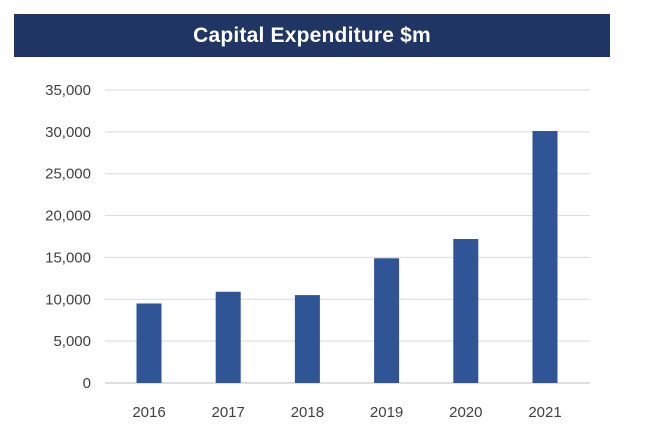 The width and height of the screenshot is (652, 440). Describe the element at coordinates (68, 174) in the screenshot. I see `y-tick-label: 25,000` at that location.